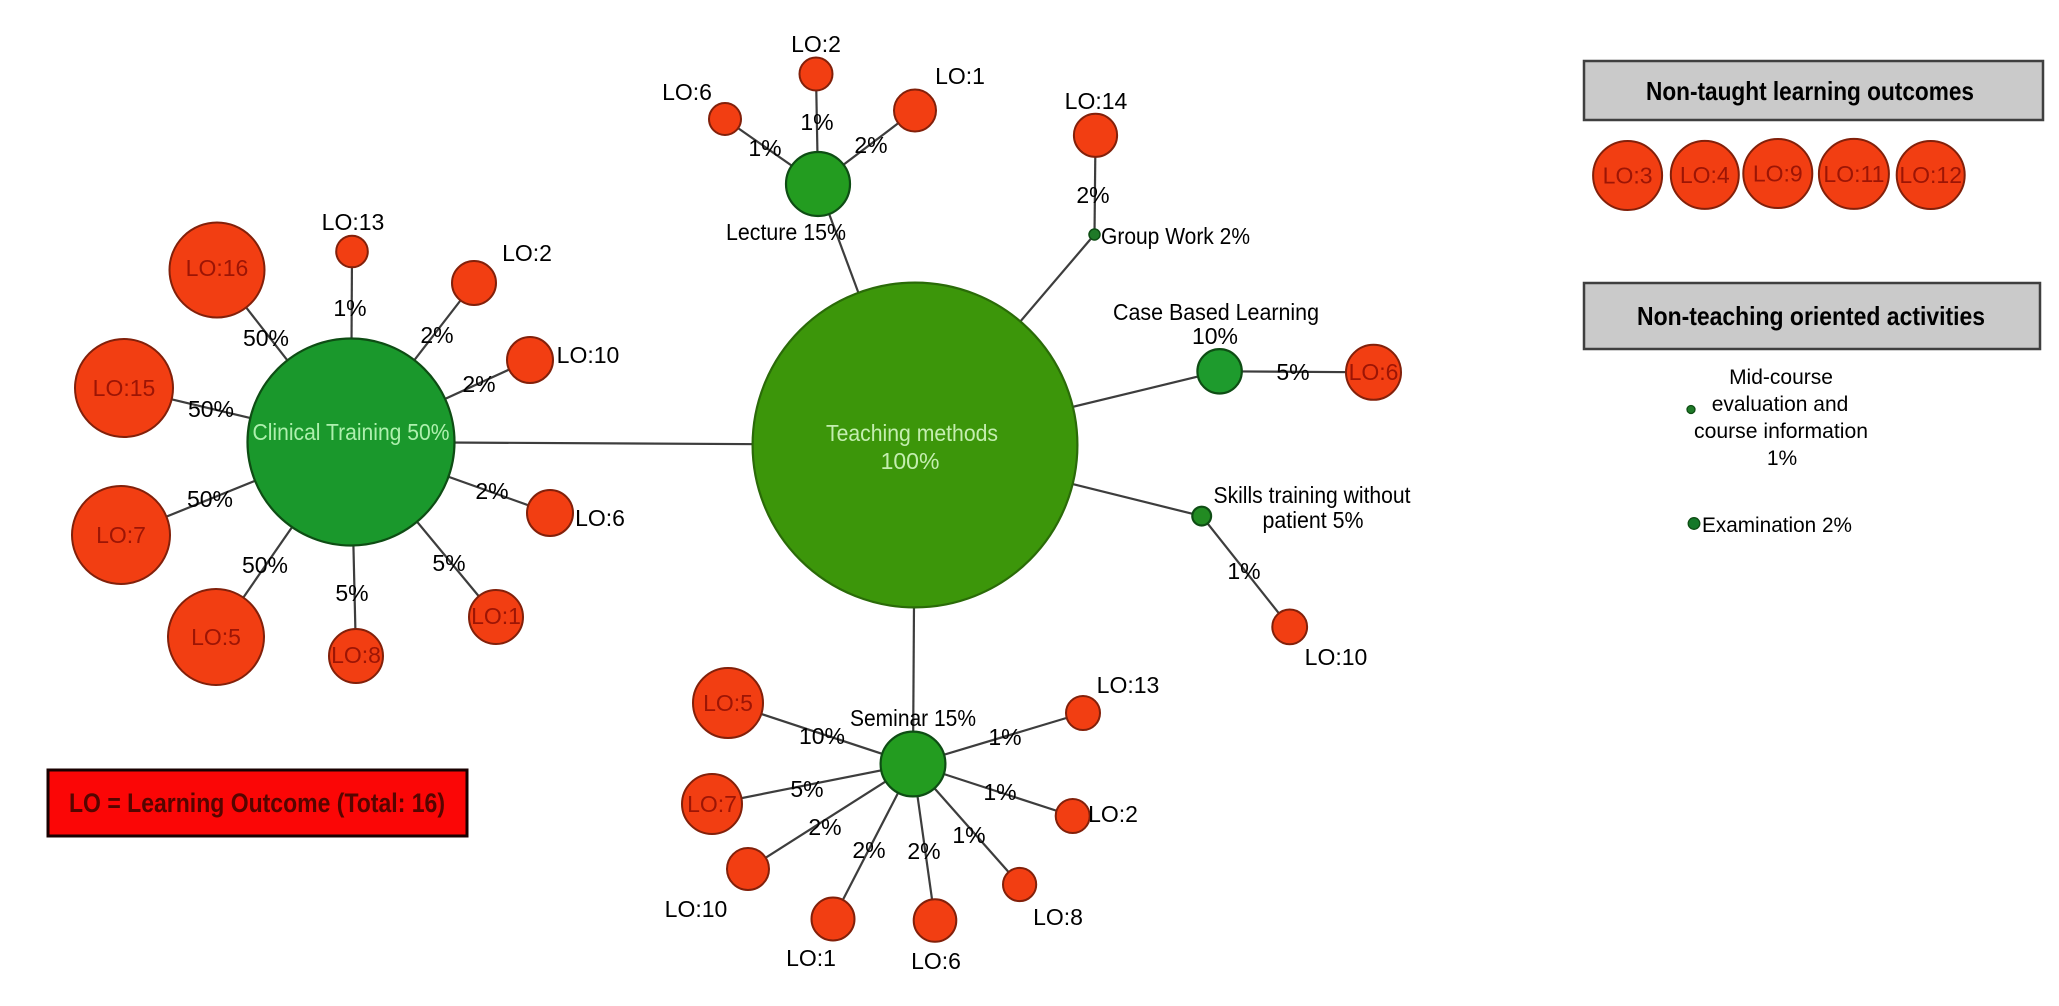 Image resolution: width=2059 pixels, height=1006 pixels. What do you see at coordinates (217, 268) in the screenshot?
I see `svg-text: LO:16` at bounding box center [217, 268].